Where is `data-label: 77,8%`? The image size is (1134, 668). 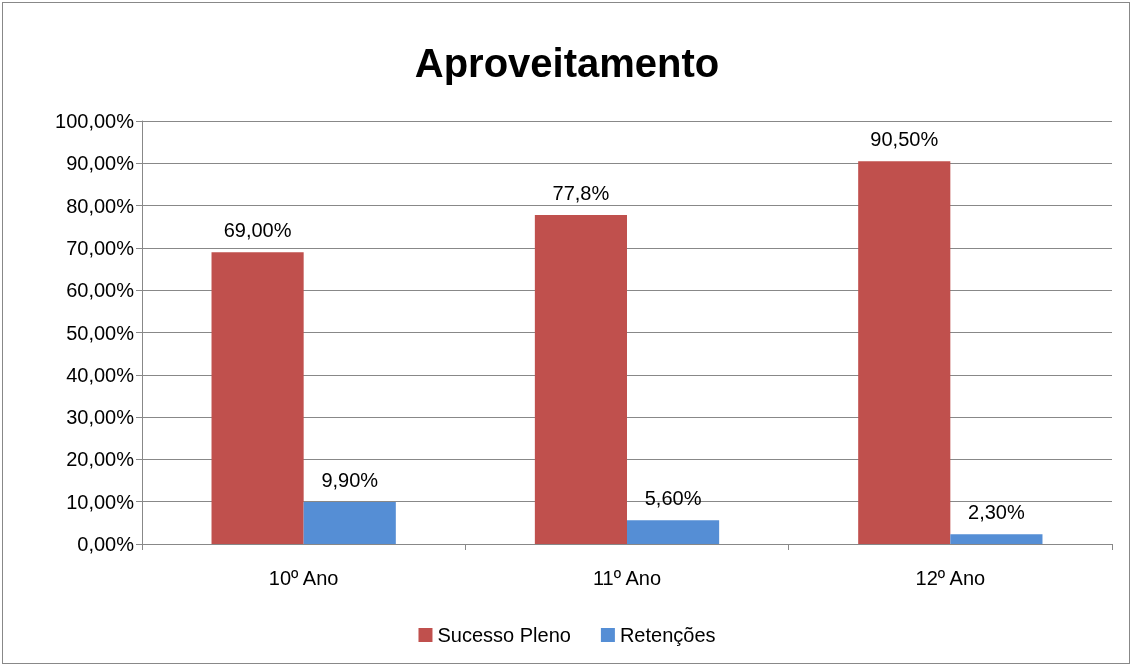 data-label: 77,8% is located at coordinates (581, 192).